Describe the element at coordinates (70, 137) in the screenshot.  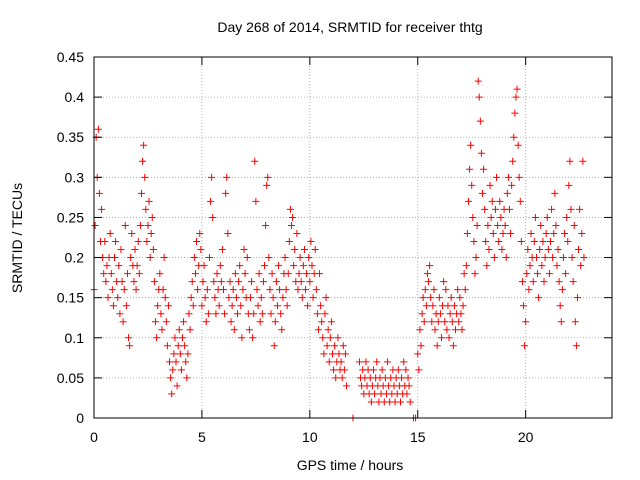
I see `y-tick-label: 0.35` at that location.